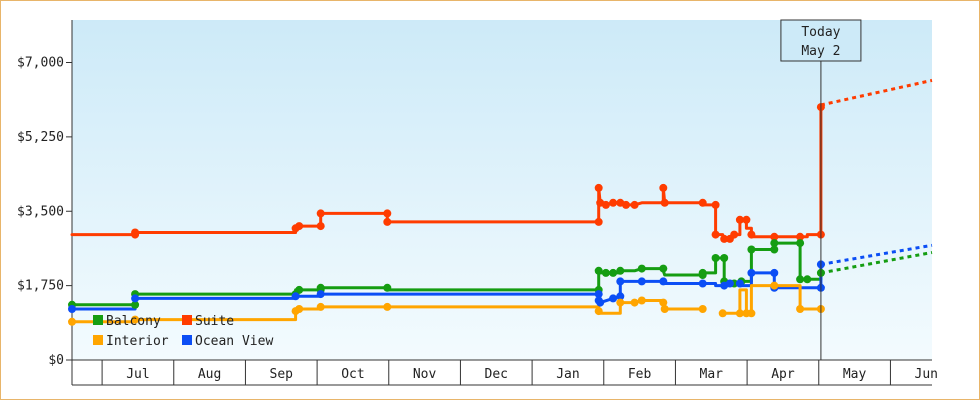  I want to click on month-label: Jul, so click(137, 374).